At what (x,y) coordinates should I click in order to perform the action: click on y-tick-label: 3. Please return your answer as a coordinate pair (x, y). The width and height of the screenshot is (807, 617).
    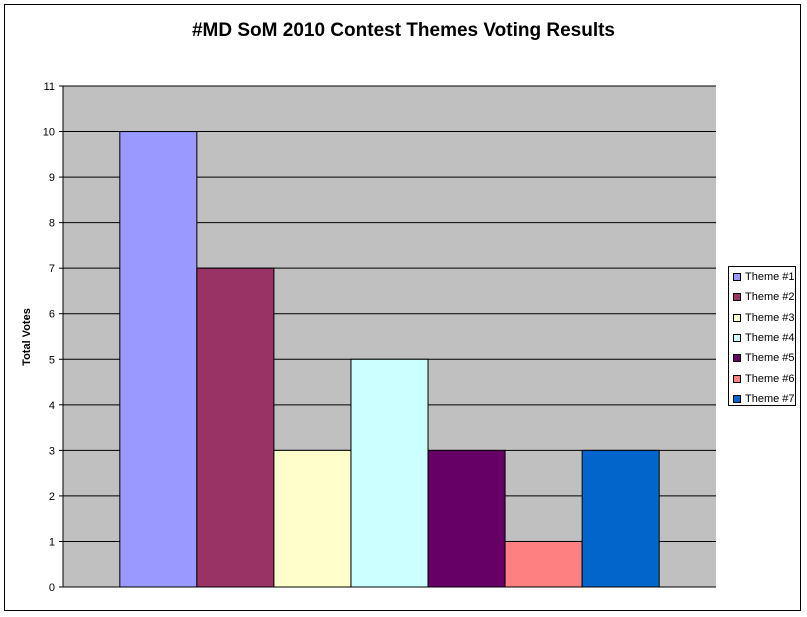
    Looking at the image, I should click on (52, 451).